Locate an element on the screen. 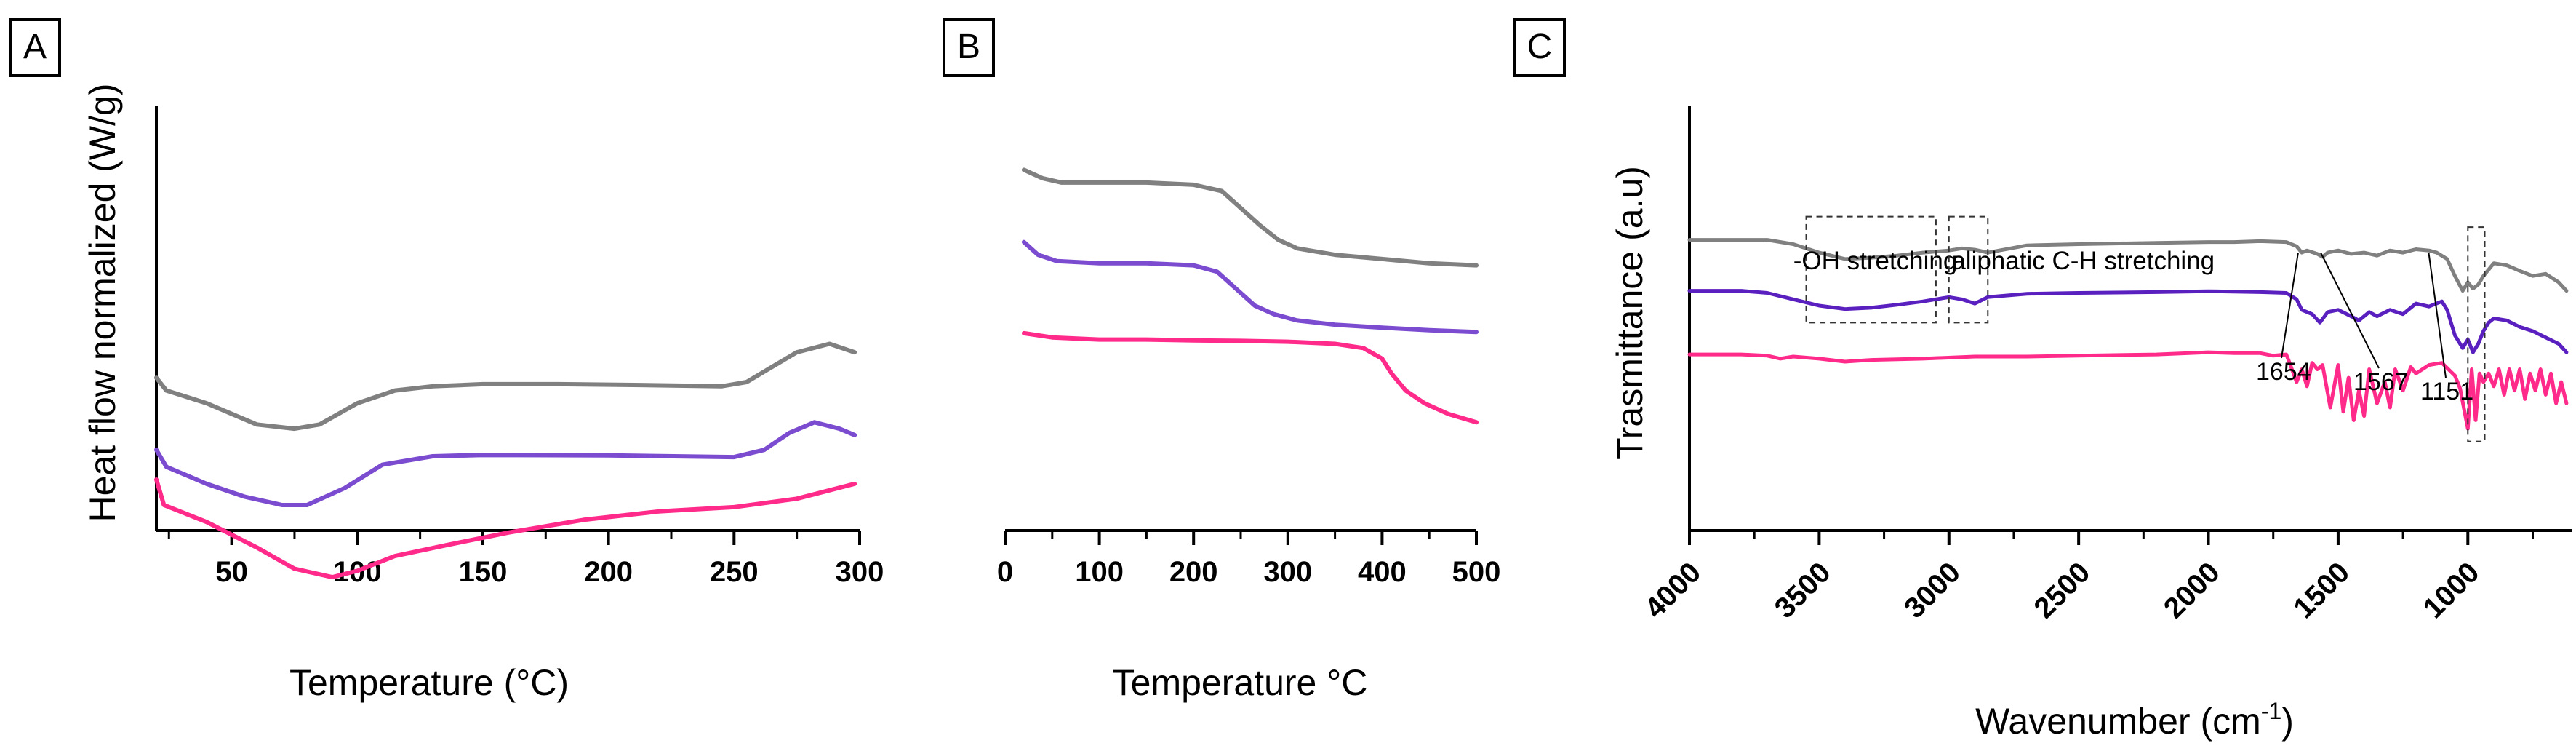  panel-label-c: C is located at coordinates (1539, 47).